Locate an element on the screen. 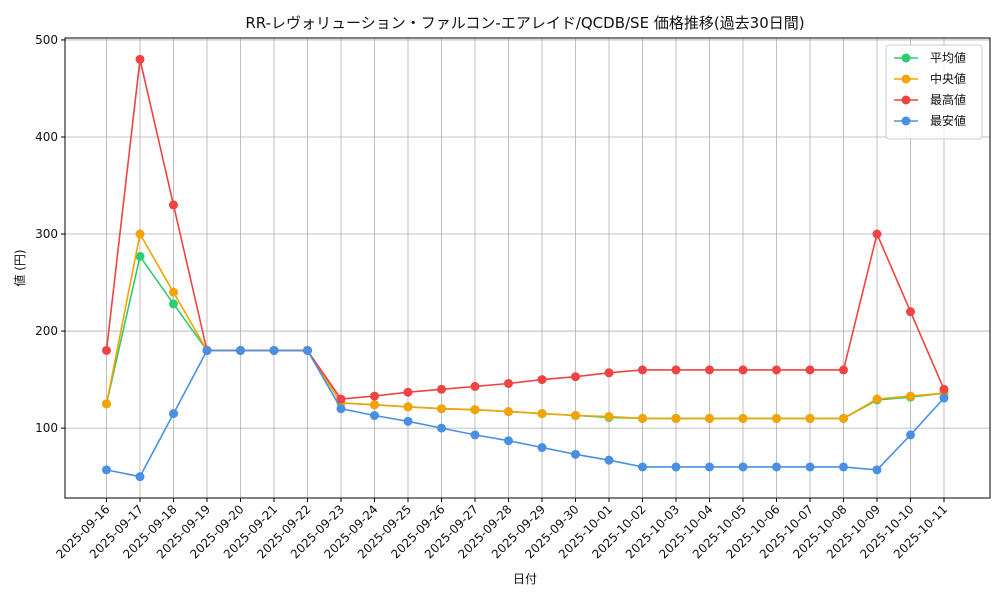 This screenshot has height=600, width=1000. legend-label: 平均値 is located at coordinates (948, 57).